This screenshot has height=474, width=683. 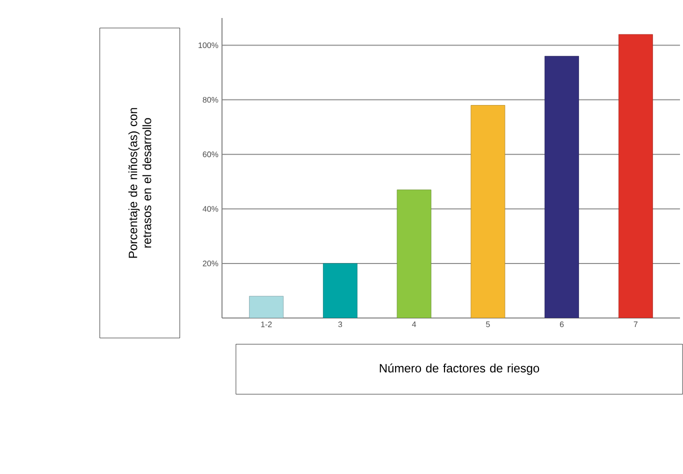 What do you see at coordinates (636, 325) in the screenshot?
I see `x-tick-label: 7` at bounding box center [636, 325].